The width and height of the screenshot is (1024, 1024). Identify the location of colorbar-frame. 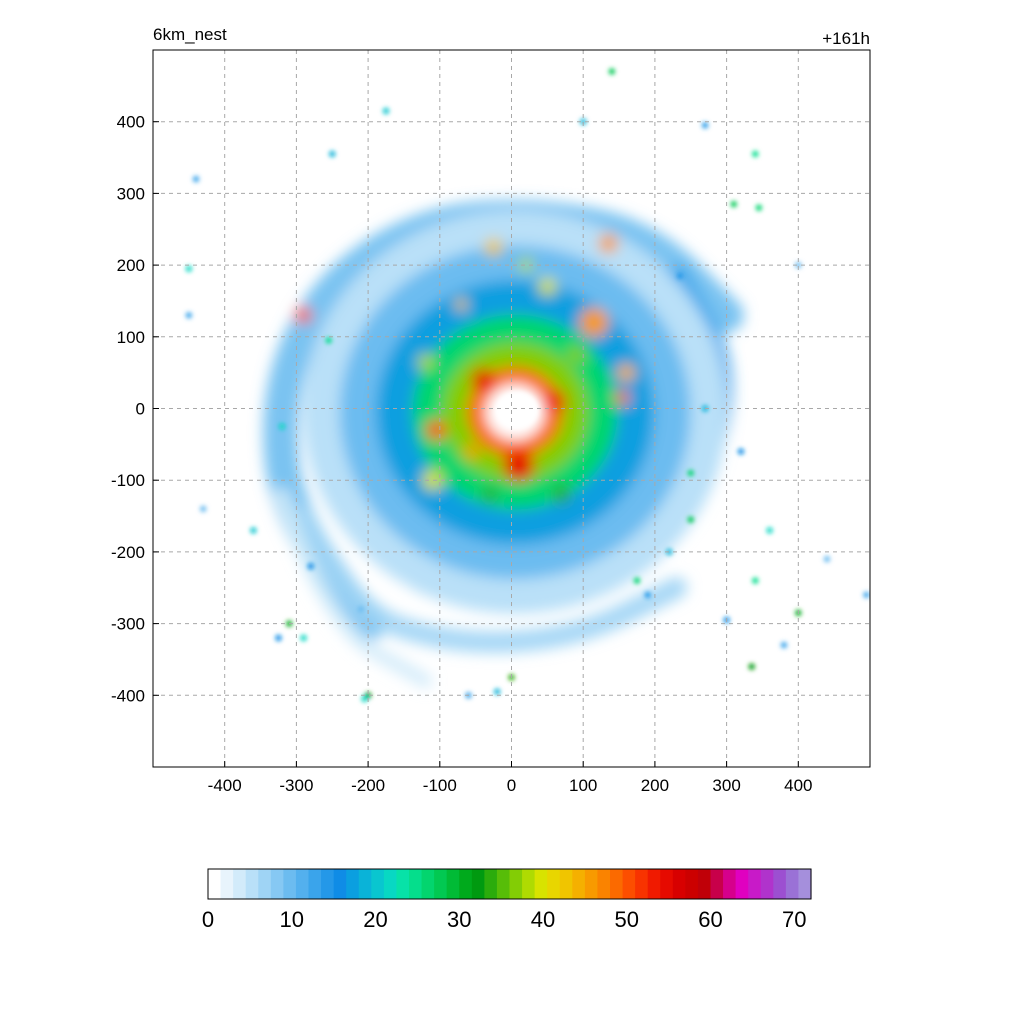
(509, 884).